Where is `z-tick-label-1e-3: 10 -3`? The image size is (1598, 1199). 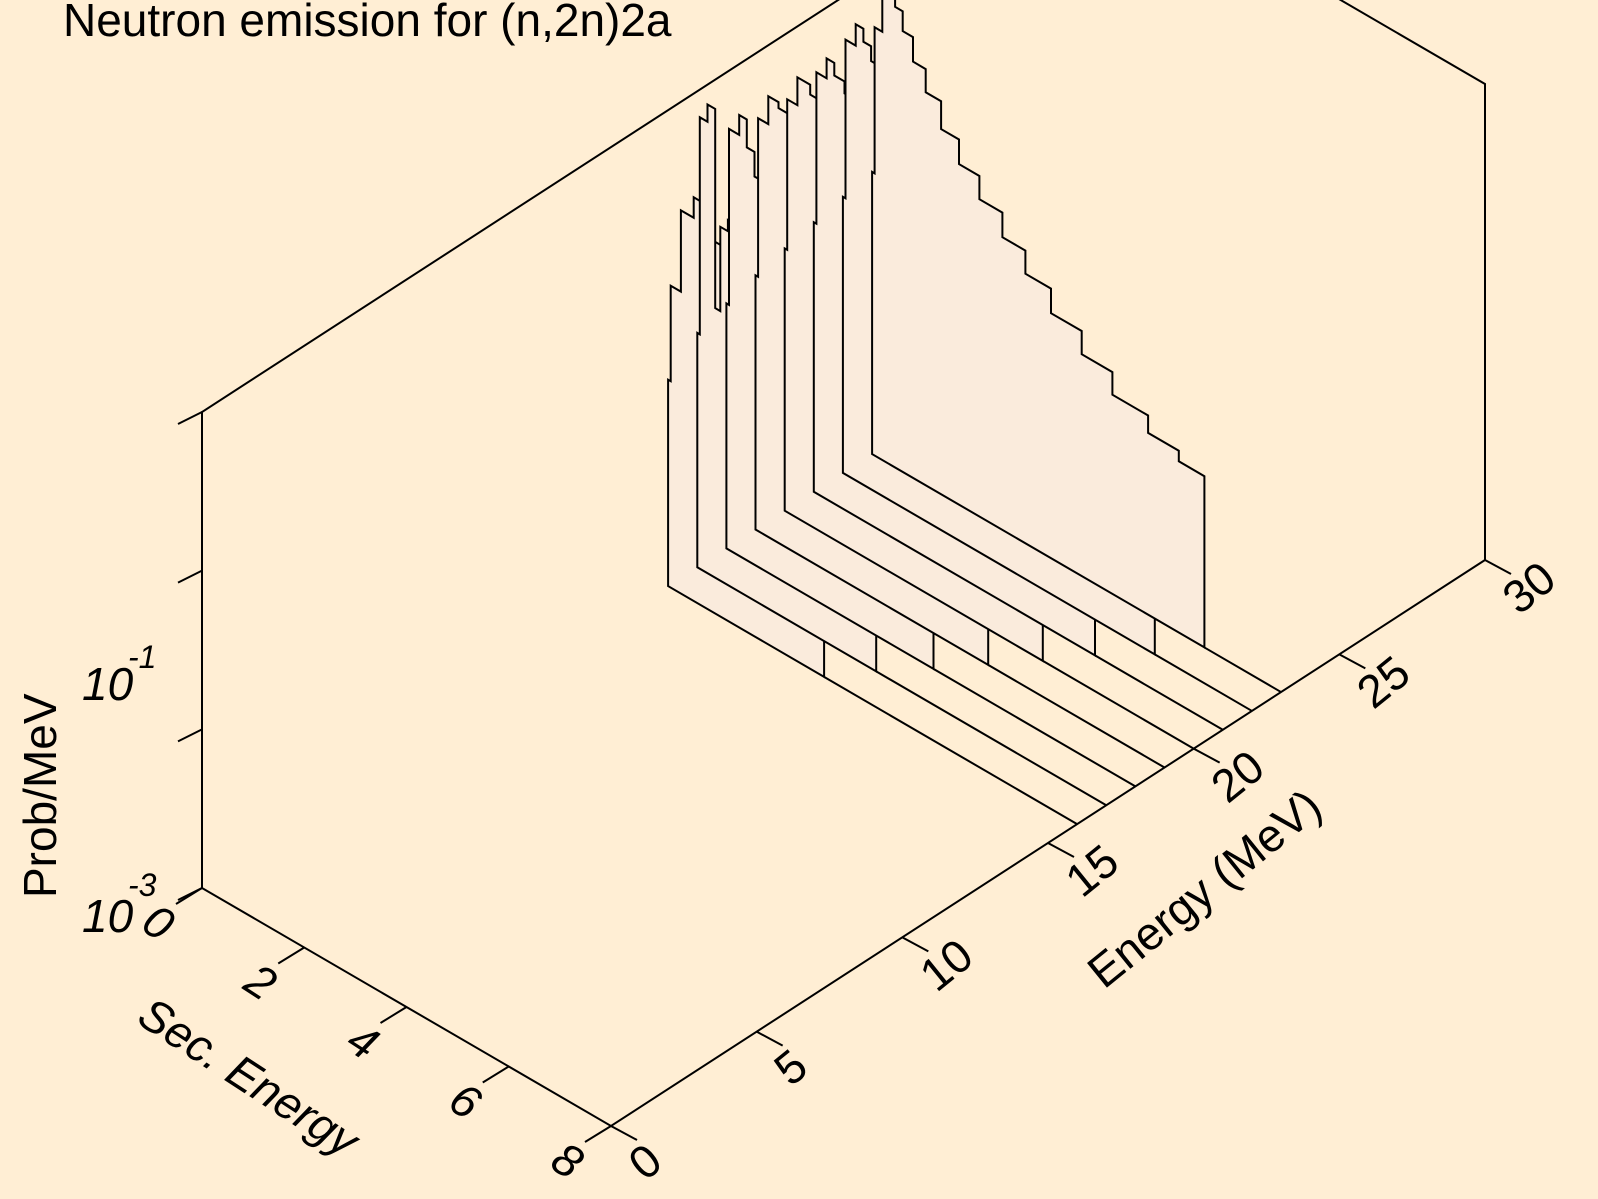
z-tick-label-1e-3: 10 -3 is located at coordinates (119, 904).